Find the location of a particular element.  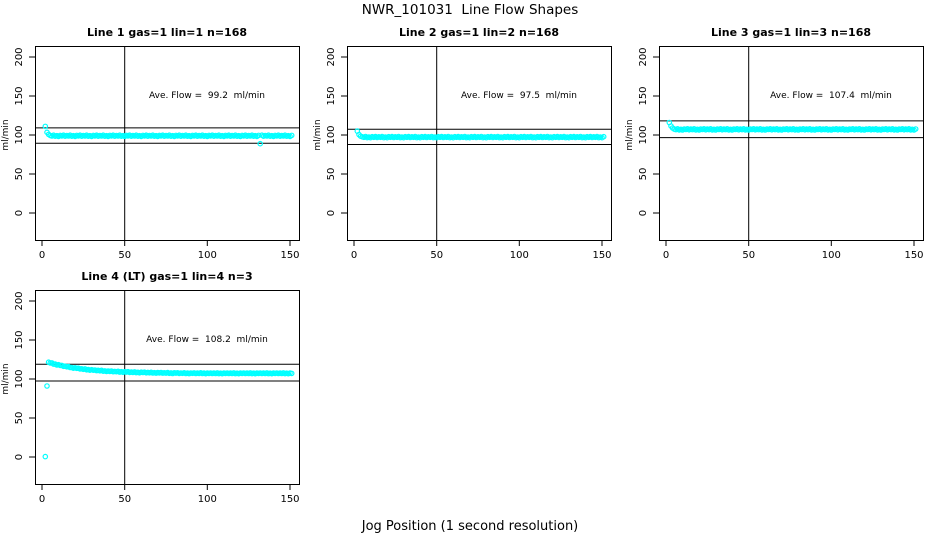

panel-1-title: Line 1 gas=1 lin=1 n=168 is located at coordinates (167, 32).